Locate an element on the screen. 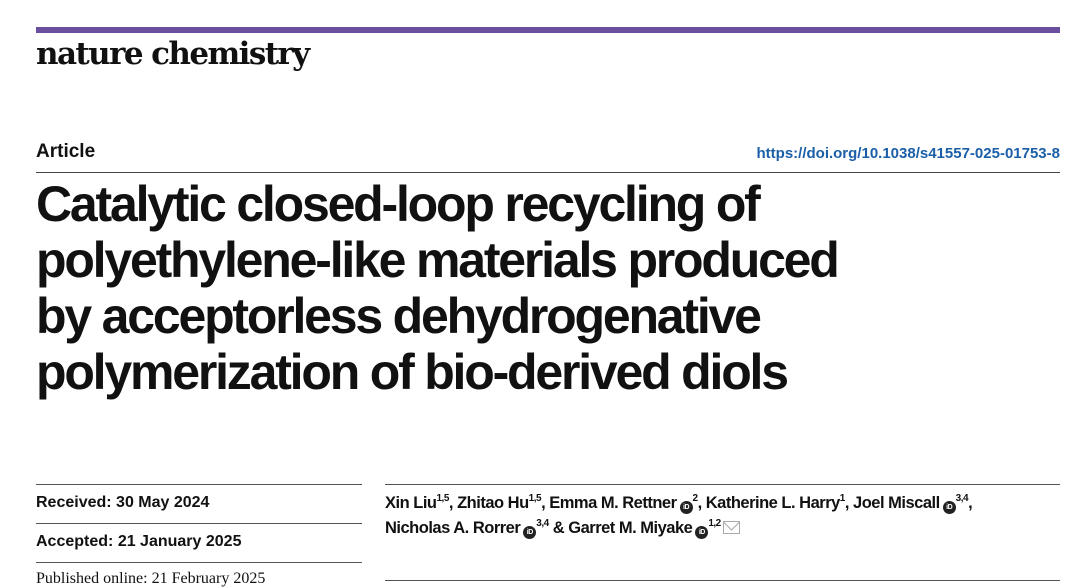  published-date: Published online: 21 February 2025 is located at coordinates (151, 578).